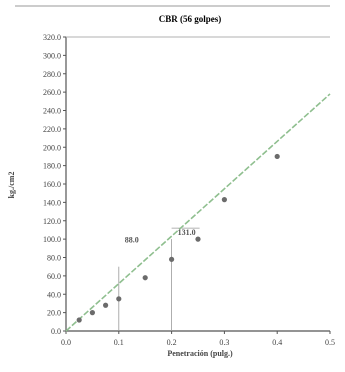  Describe the element at coordinates (54, 276) in the screenshot. I see `y-tick-label: 60.0` at that location.